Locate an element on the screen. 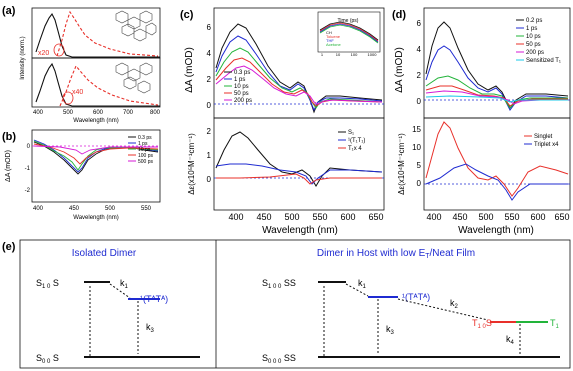 The height and width of the screenshot is (371, 573). panel-d-xtick: 550 is located at coordinates (511, 217).